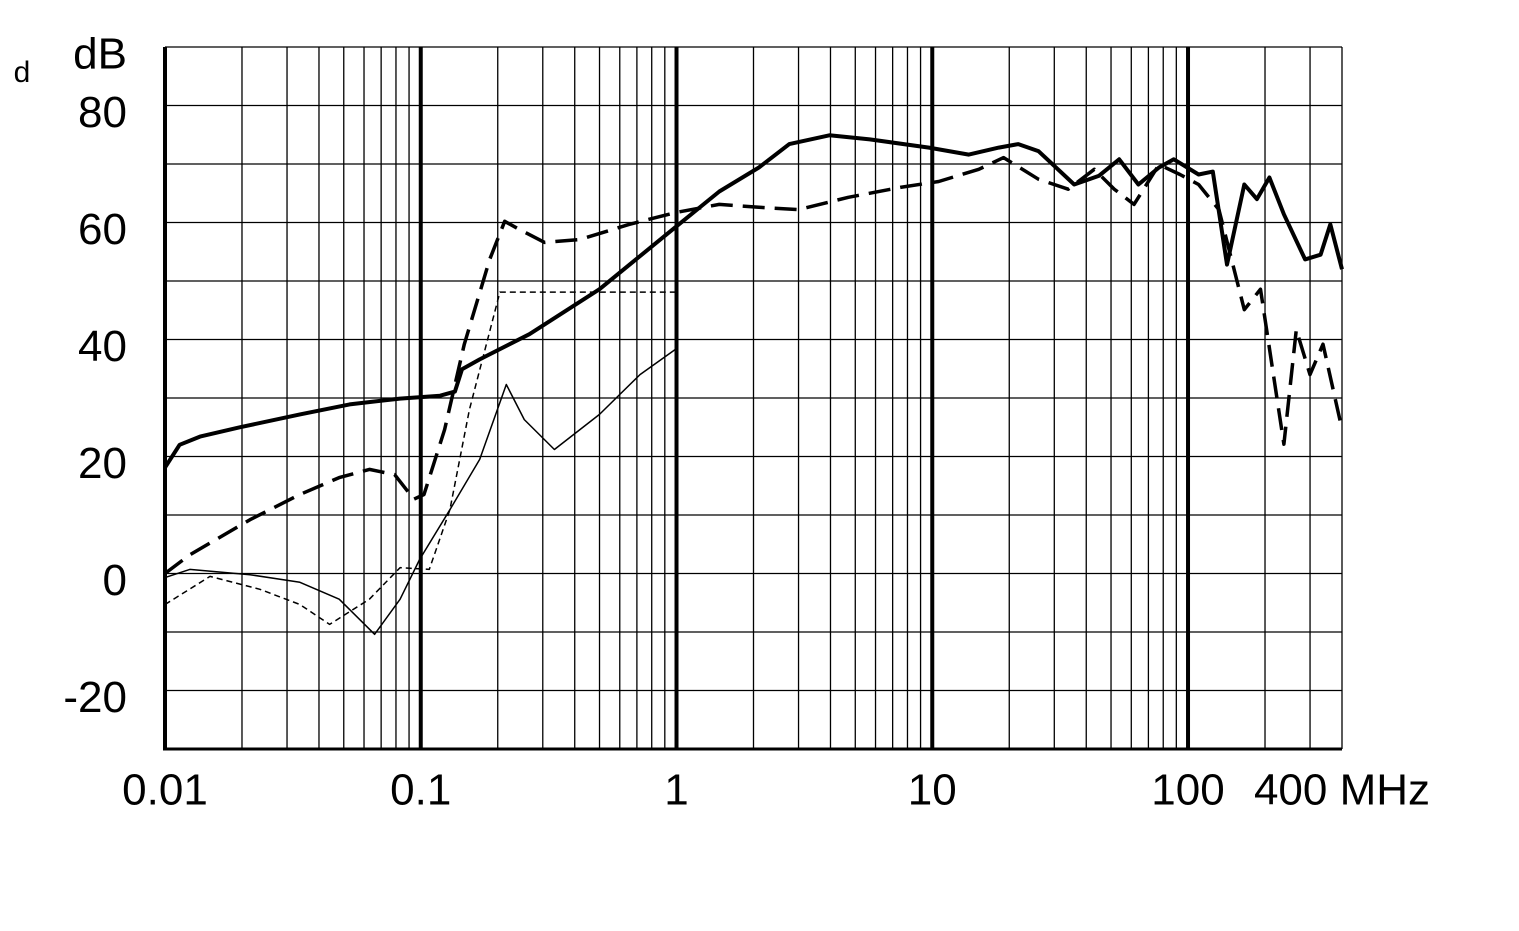 The image size is (1519, 931). What do you see at coordinates (676, 790) in the screenshot?
I see `x-tick-label: 1` at bounding box center [676, 790].